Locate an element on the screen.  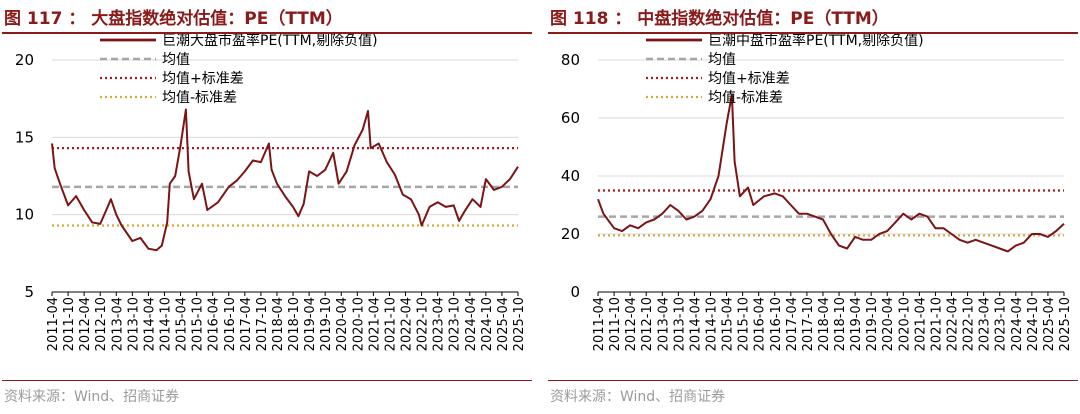
y-tick-label: 15 is located at coordinates (24, 137).